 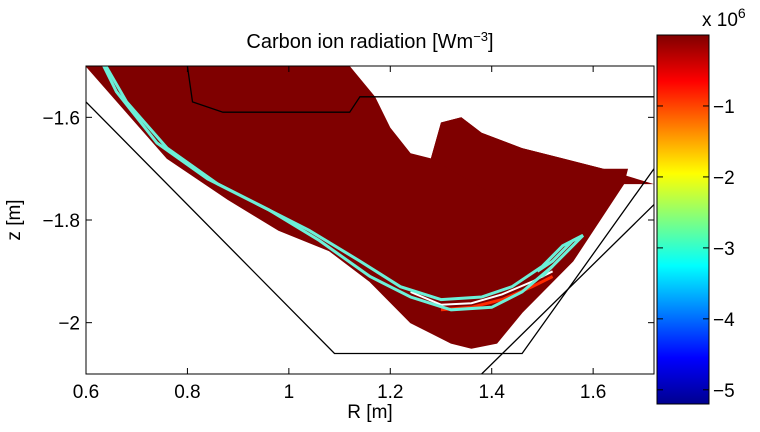 I want to click on colorbar-tick-label: −3, so click(x=724, y=249).